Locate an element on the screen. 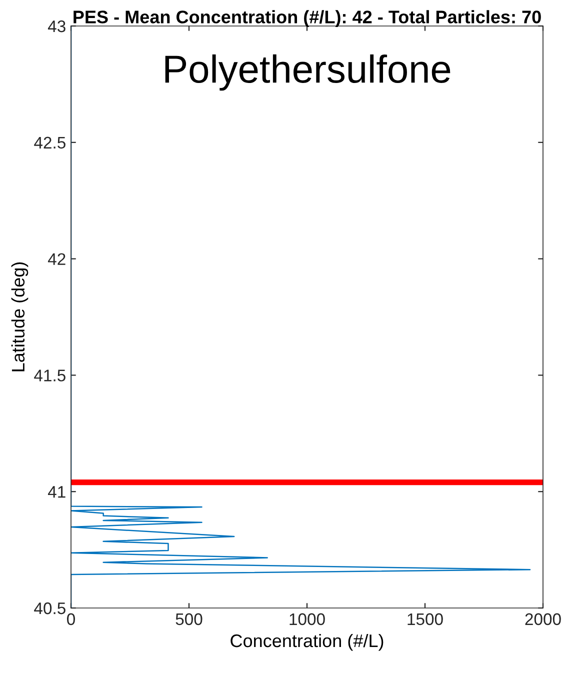 The image size is (562, 683). chart-title: PES - Mean Concentration (#/L): 42 - Total Particles: 70 is located at coordinates (307, 18).